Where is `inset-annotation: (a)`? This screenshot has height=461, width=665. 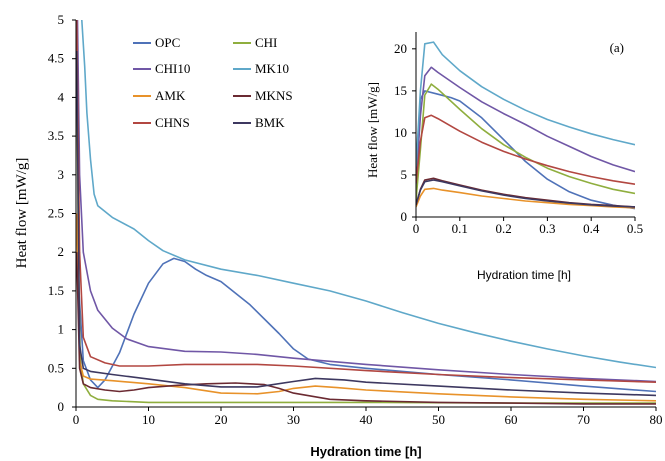
inset-annotation: (a) is located at coordinates (617, 47).